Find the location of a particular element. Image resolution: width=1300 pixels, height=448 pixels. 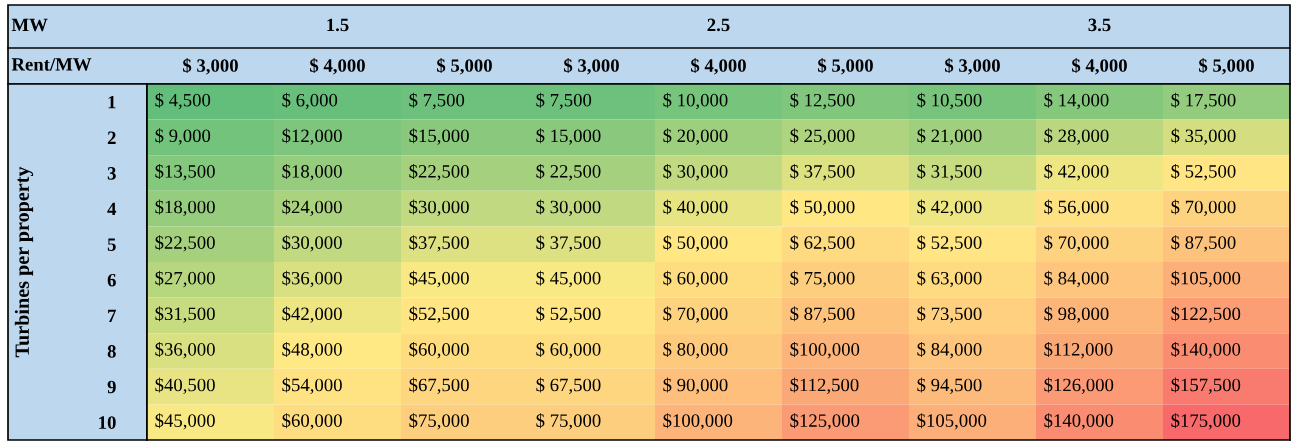

y-tick-label: 4 is located at coordinates (112, 209).